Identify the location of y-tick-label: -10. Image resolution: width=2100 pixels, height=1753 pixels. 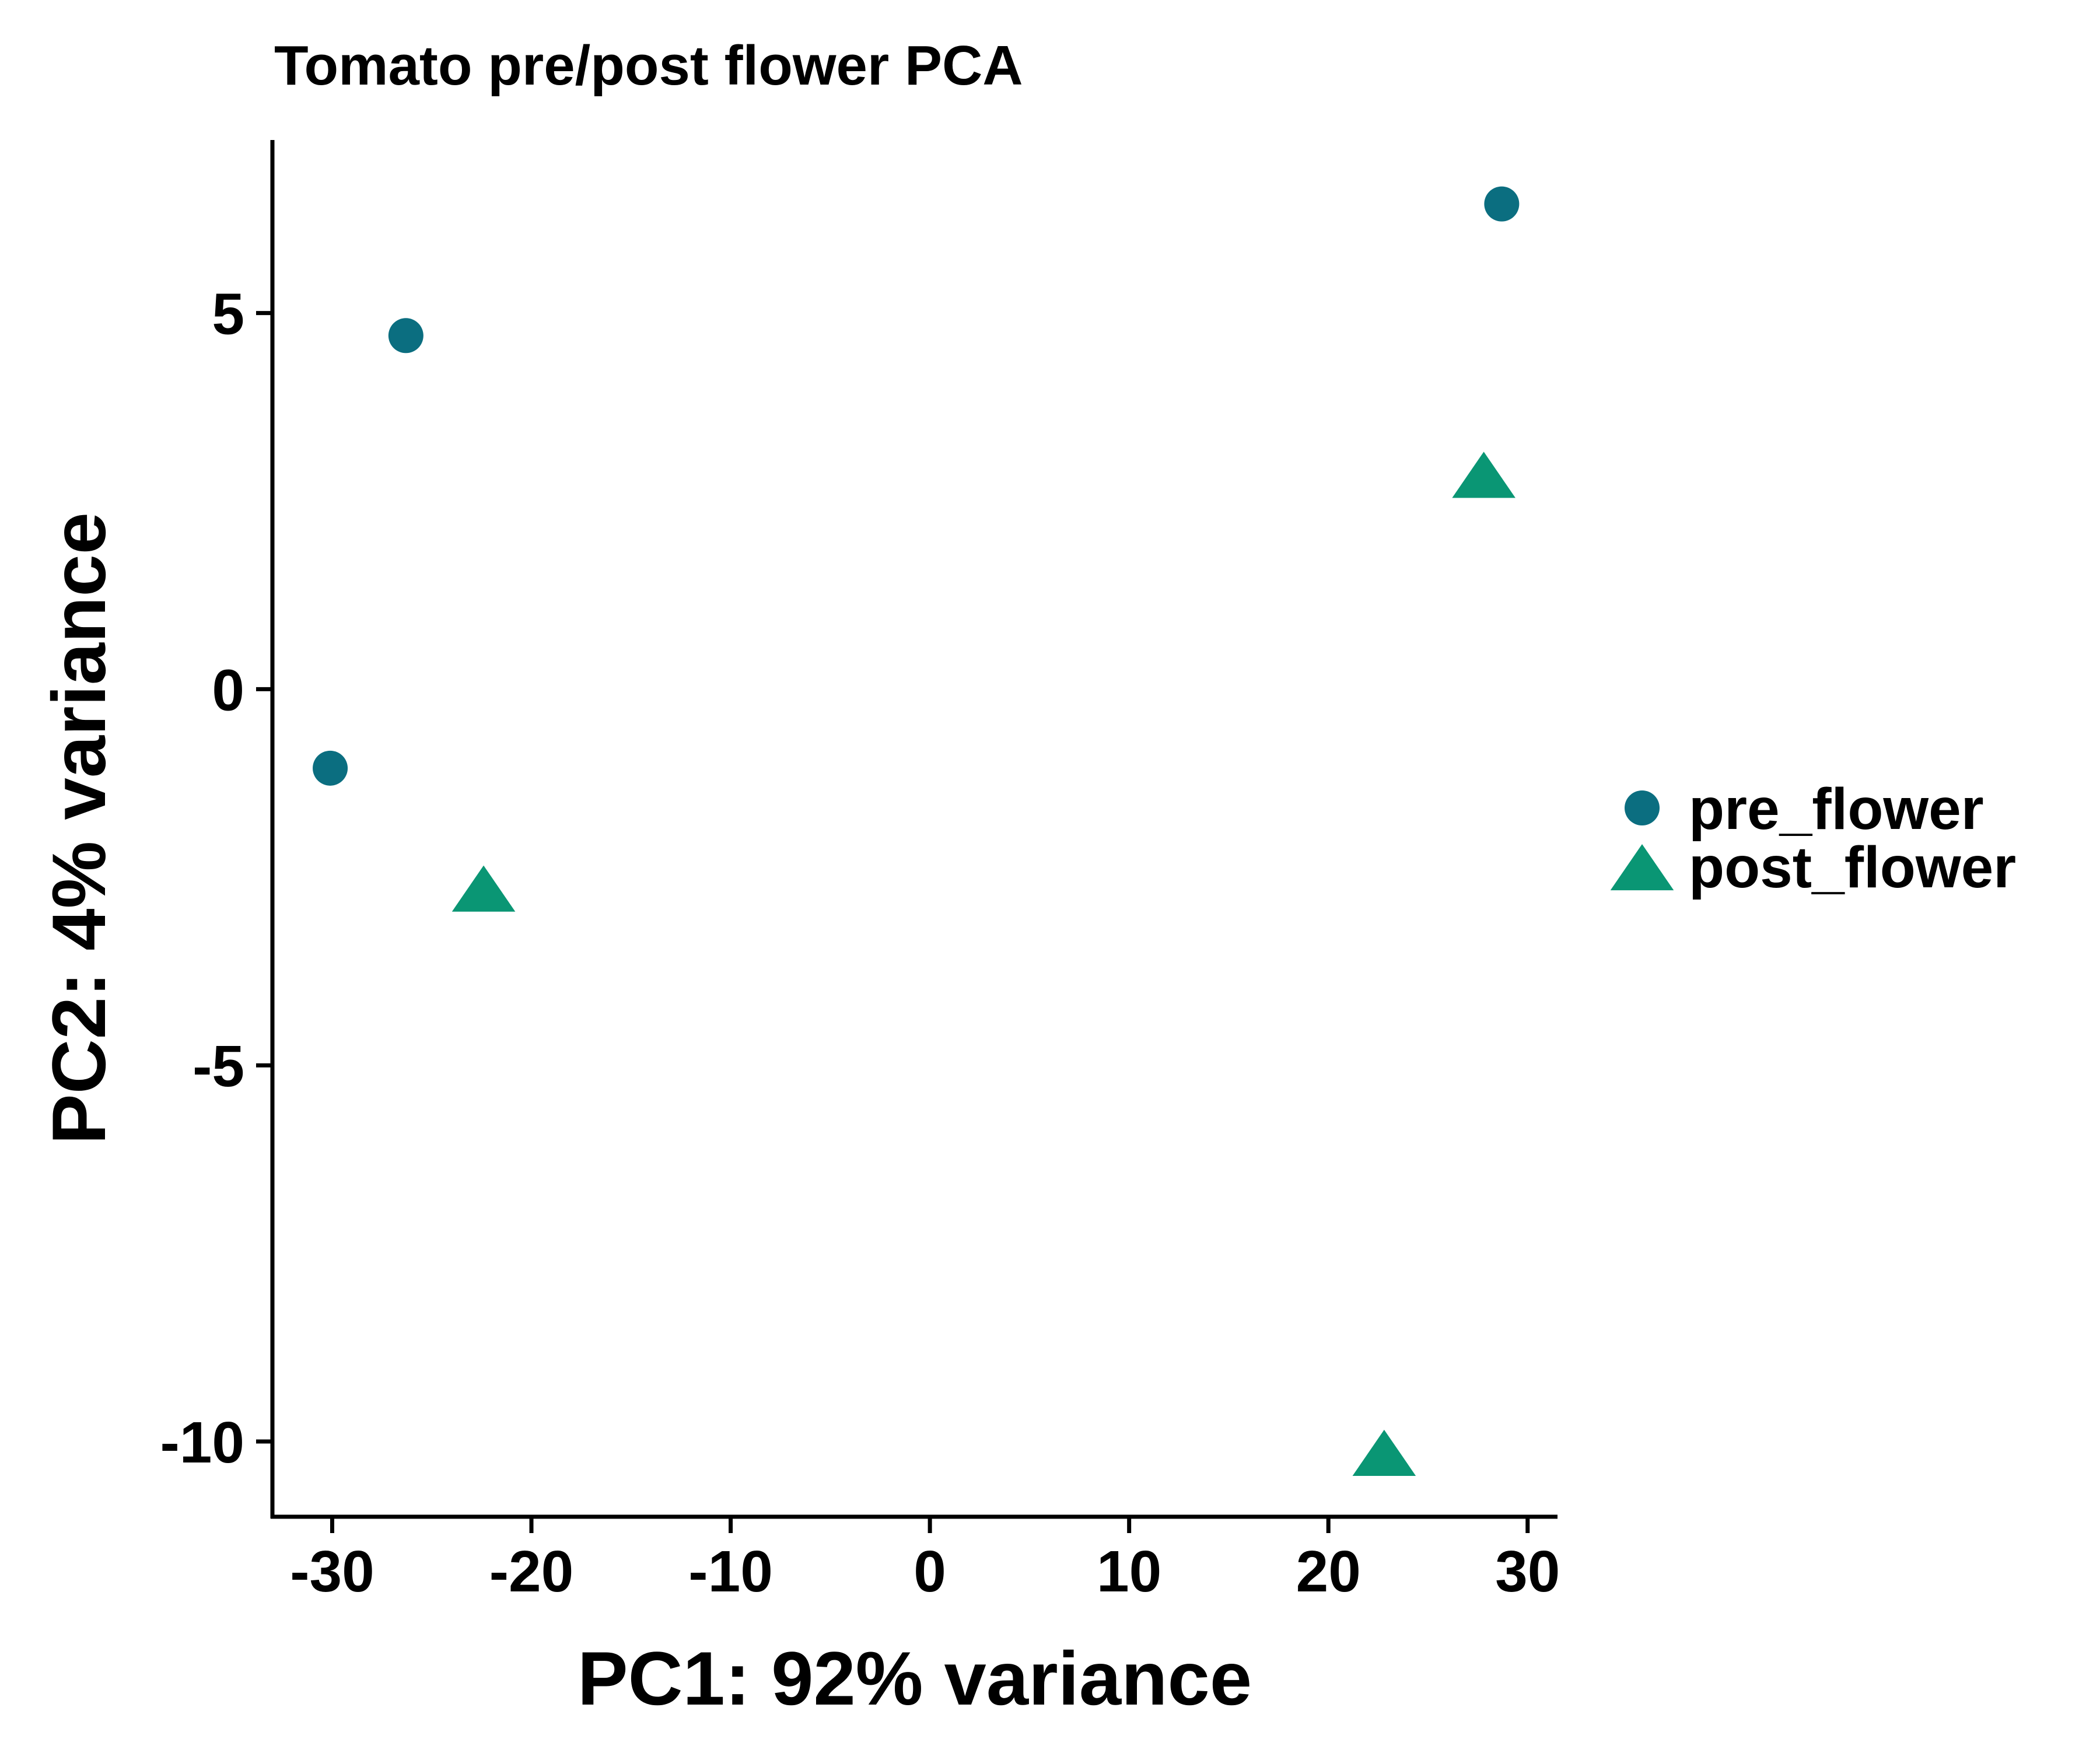
(202, 1442).